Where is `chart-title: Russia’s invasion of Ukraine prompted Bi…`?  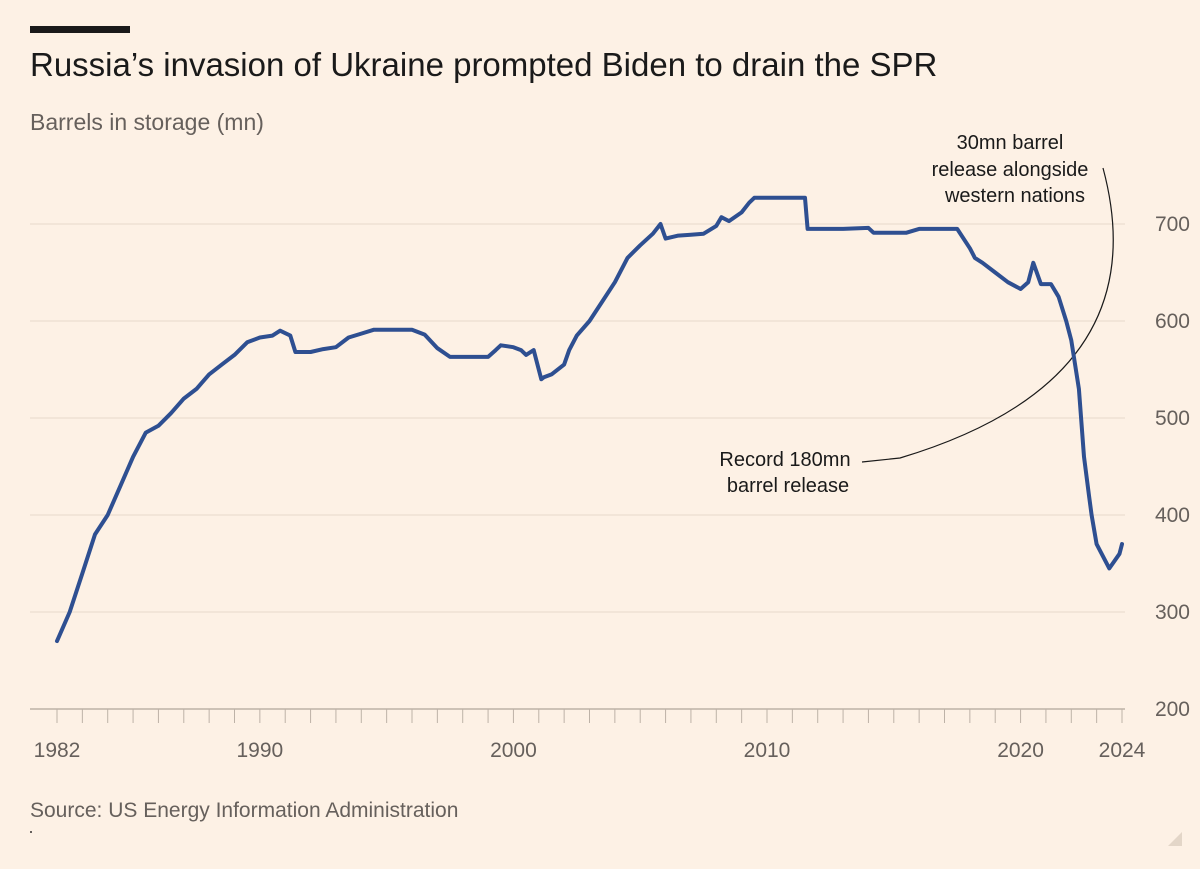
chart-title: Russia’s invasion of Ukraine prompted Bi… is located at coordinates (484, 64).